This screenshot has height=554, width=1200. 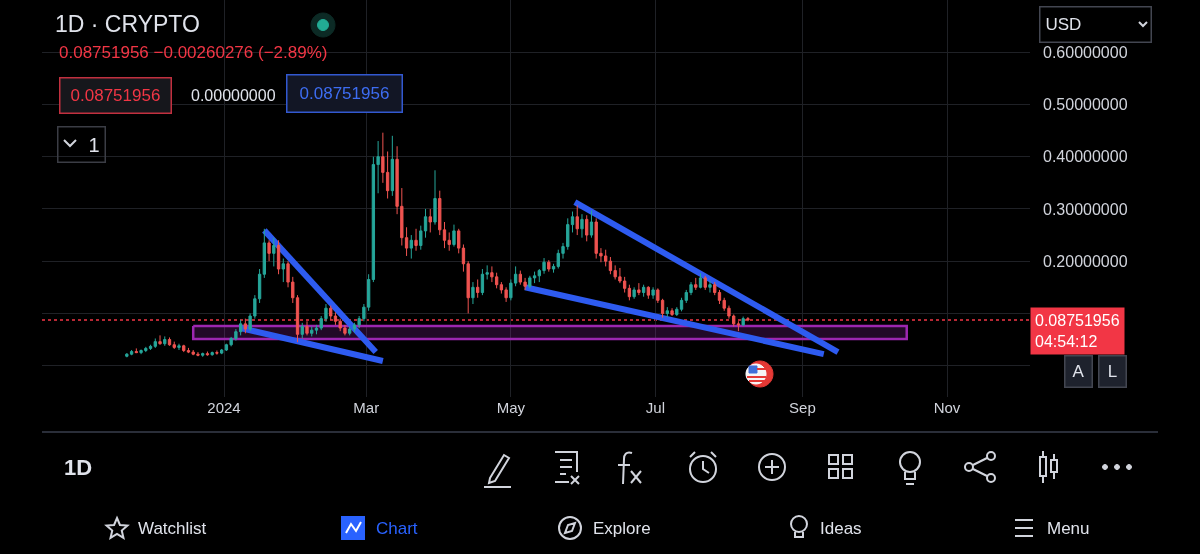 I want to click on text: 1D, so click(x=78, y=467).